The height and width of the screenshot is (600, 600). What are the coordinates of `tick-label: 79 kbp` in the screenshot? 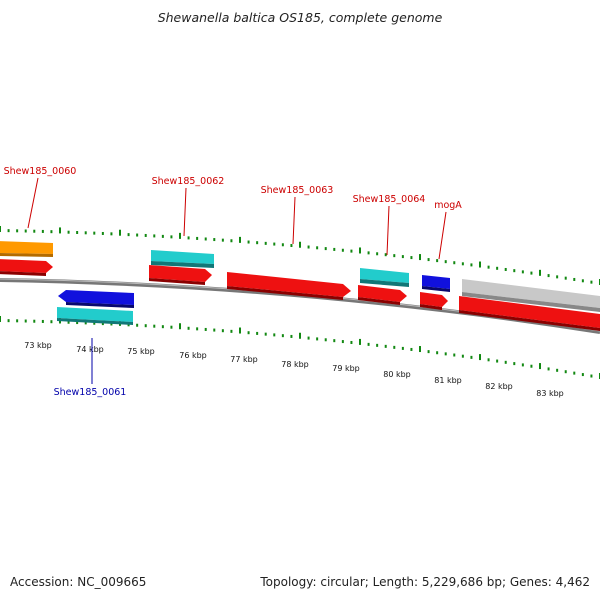 It's located at (346, 368).